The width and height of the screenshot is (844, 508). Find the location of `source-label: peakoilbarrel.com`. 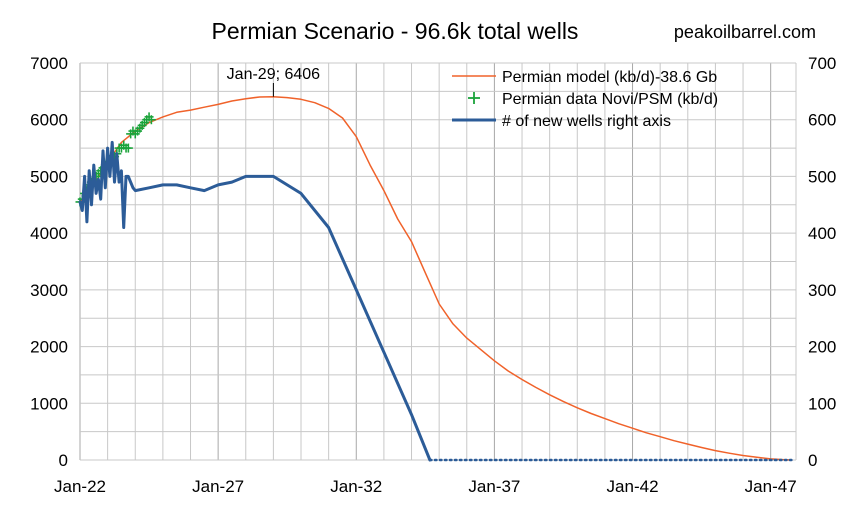

source-label: peakoilbarrel.com is located at coordinates (745, 32).